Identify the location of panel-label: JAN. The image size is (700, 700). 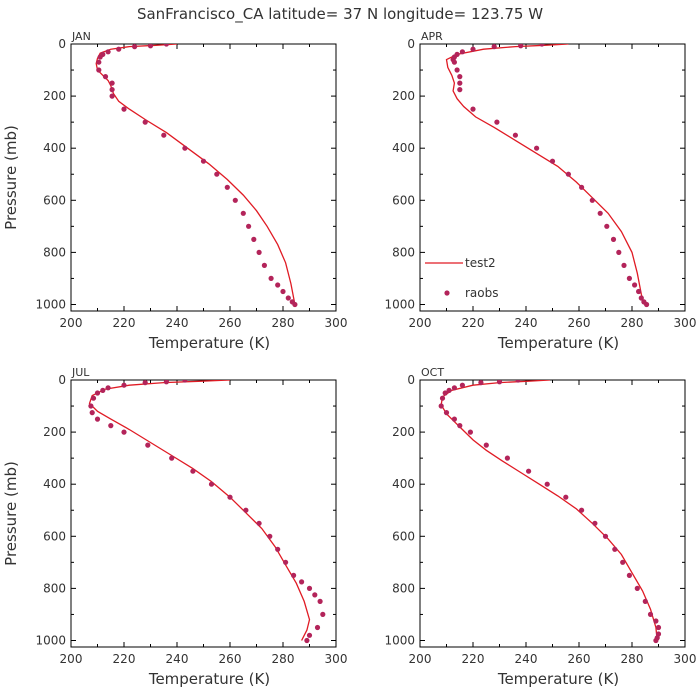
(81, 36).